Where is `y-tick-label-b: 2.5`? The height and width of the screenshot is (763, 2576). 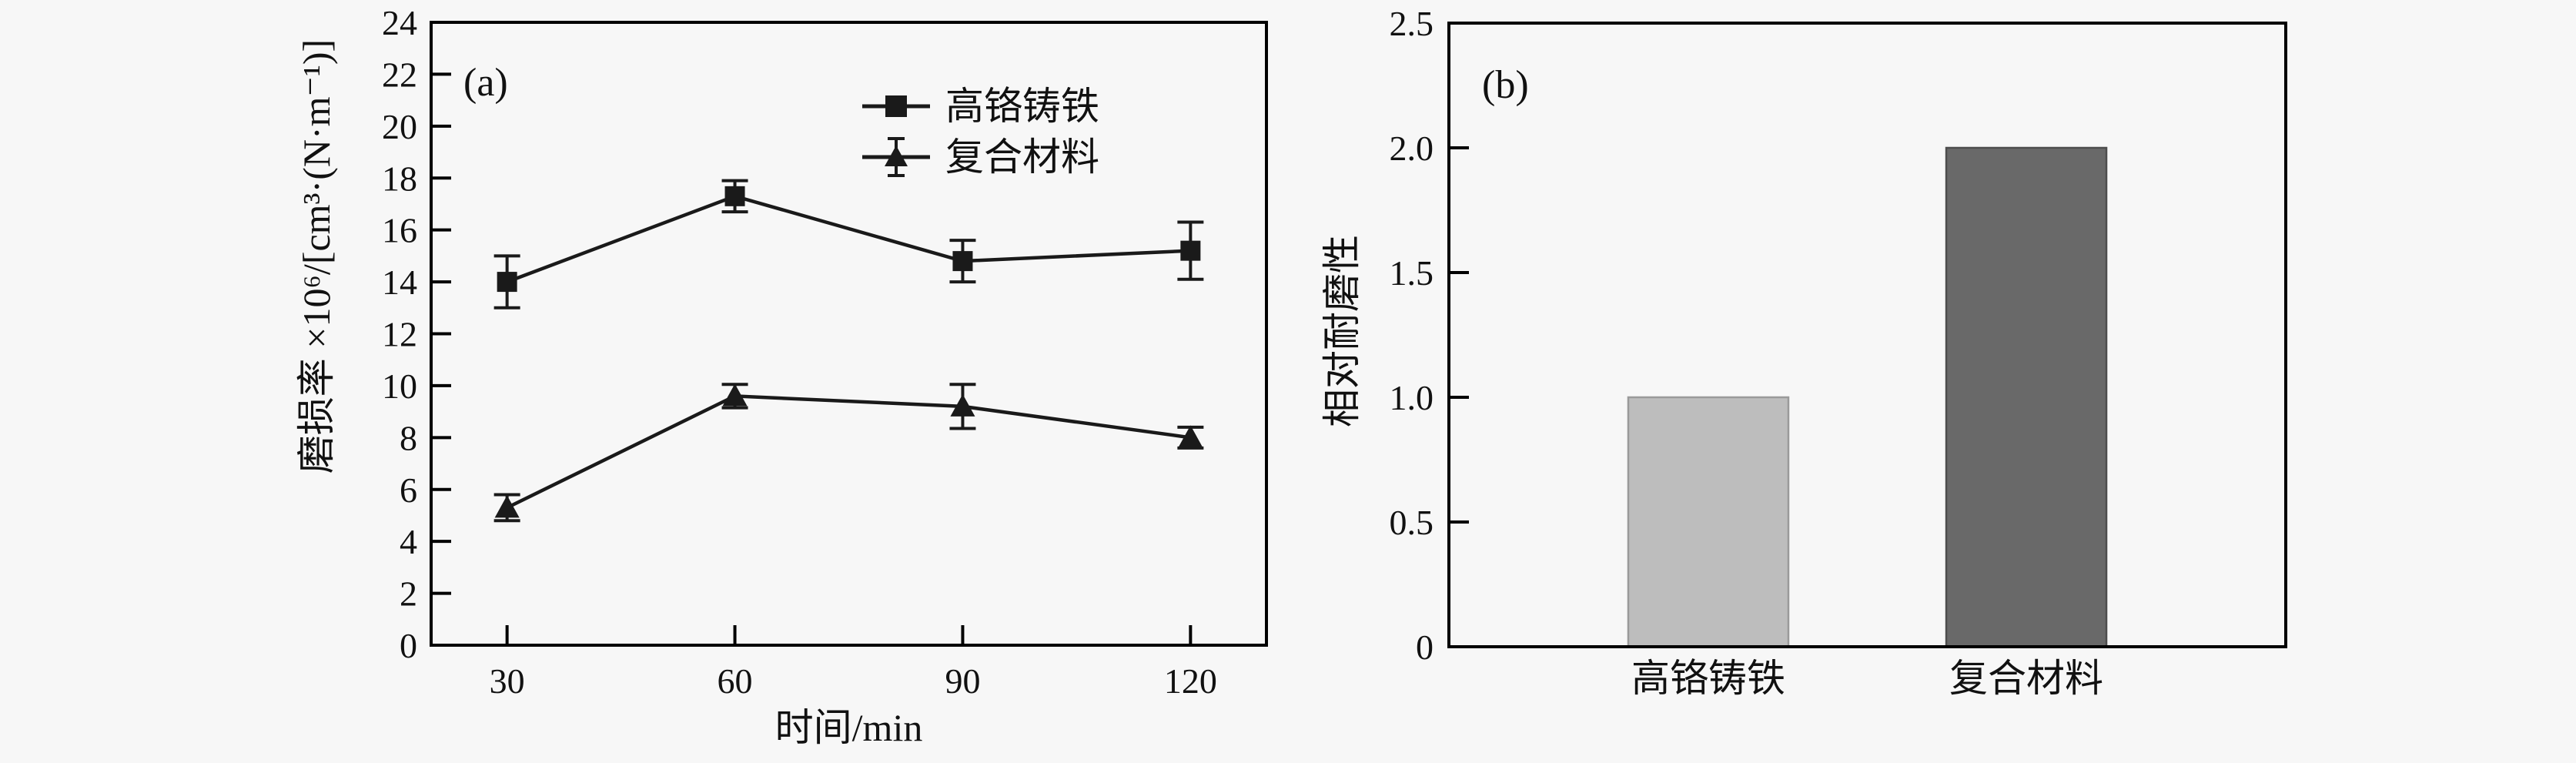
y-tick-label-b: 2.5 is located at coordinates (1412, 23).